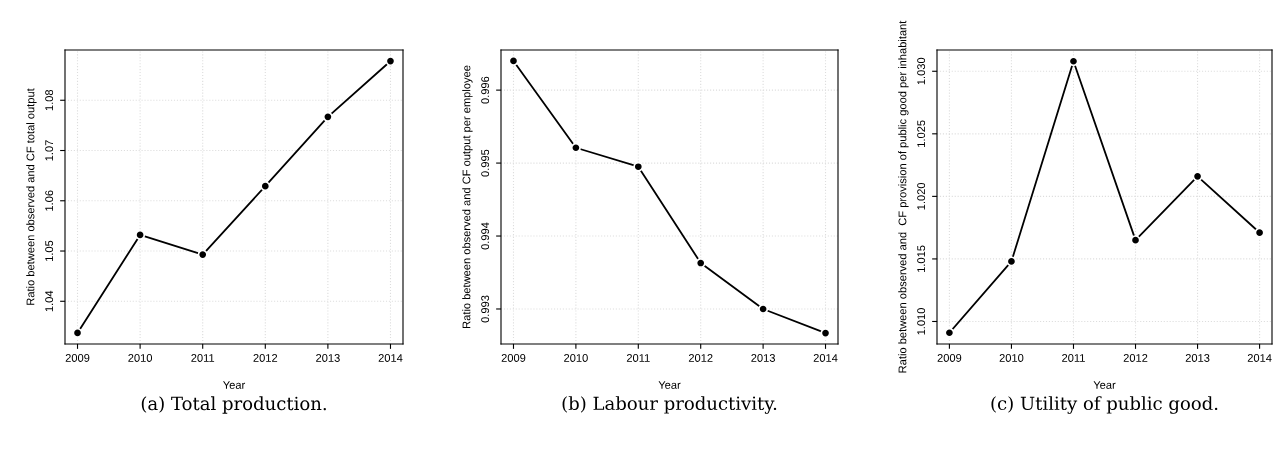  Describe the element at coordinates (485, 236) in the screenshot. I see `y-tick-label: 0.994` at that location.